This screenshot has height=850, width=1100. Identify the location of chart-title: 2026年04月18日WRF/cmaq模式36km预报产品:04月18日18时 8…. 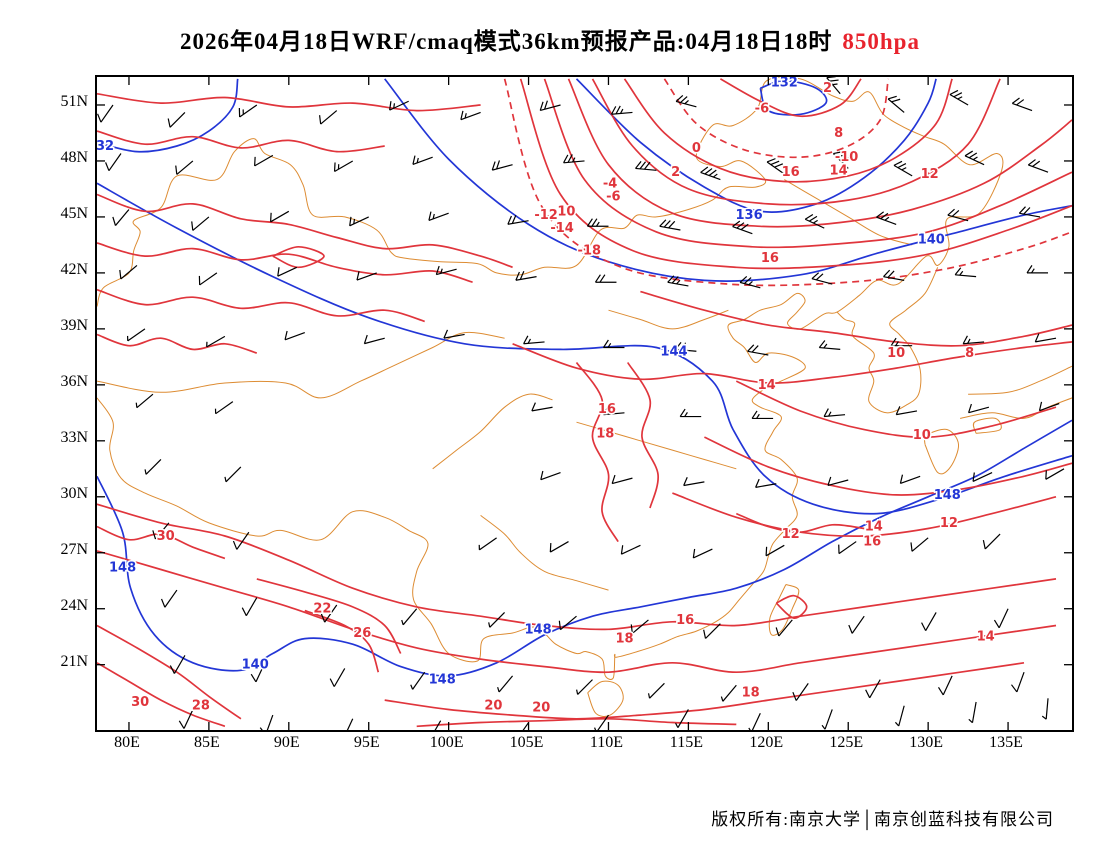
(550, 39).